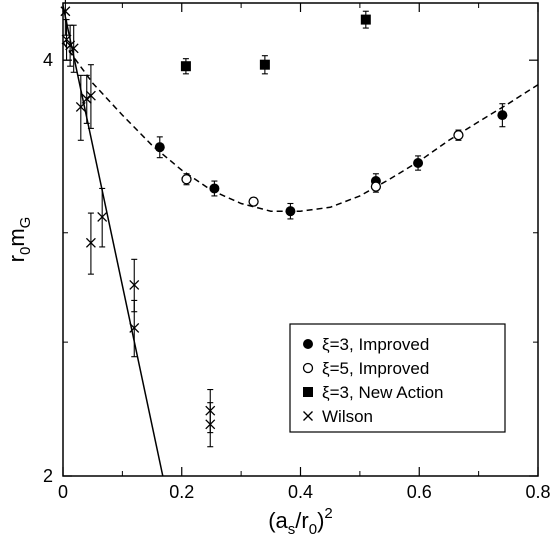 The width and height of the screenshot is (552, 544). I want to click on legend-label-xi3-improved: ξ=3, Improved, so click(375, 344).